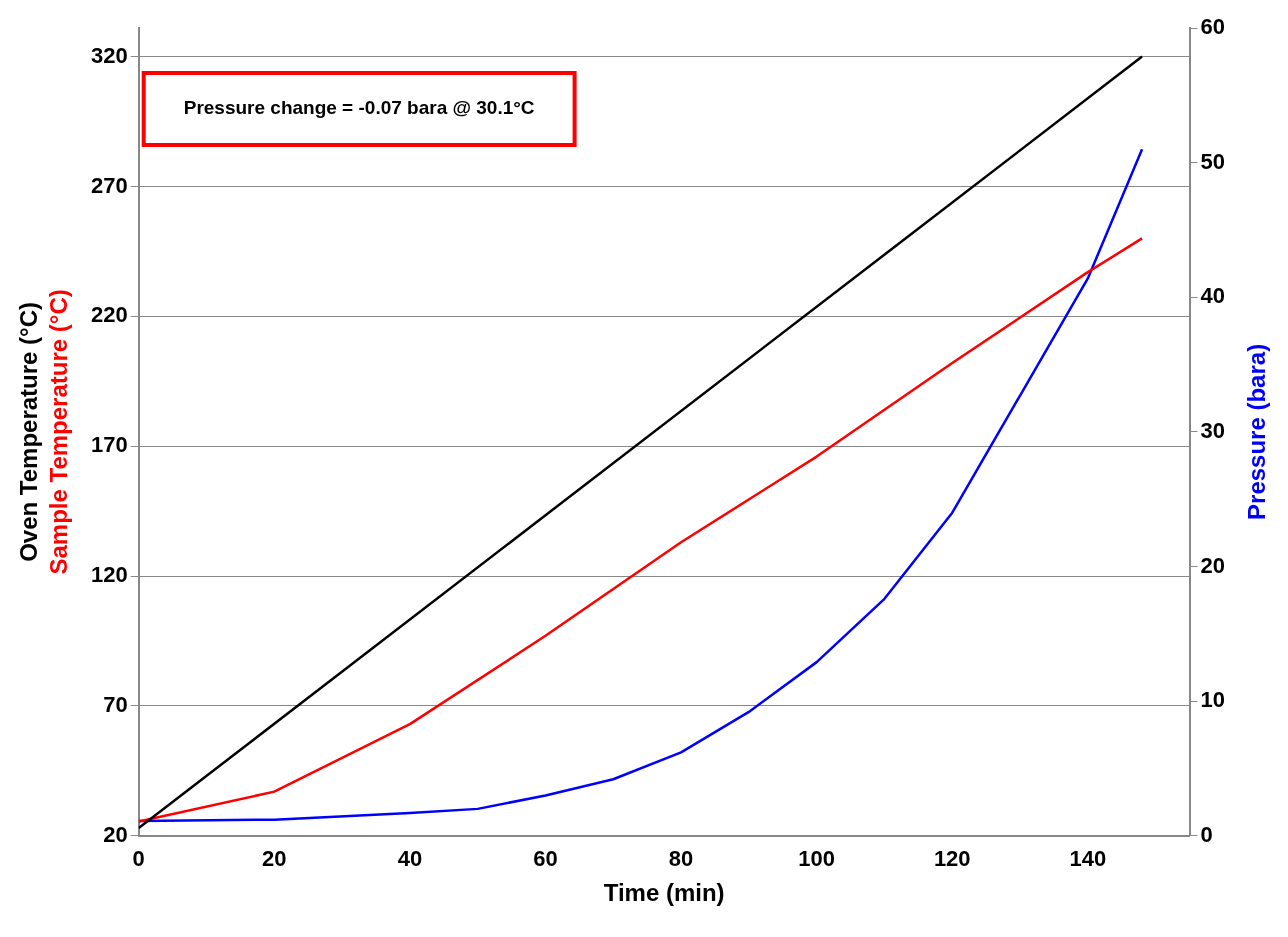 The image size is (1288, 937). Describe the element at coordinates (109, 315) in the screenshot. I see `y-tick-label: 220` at that location.